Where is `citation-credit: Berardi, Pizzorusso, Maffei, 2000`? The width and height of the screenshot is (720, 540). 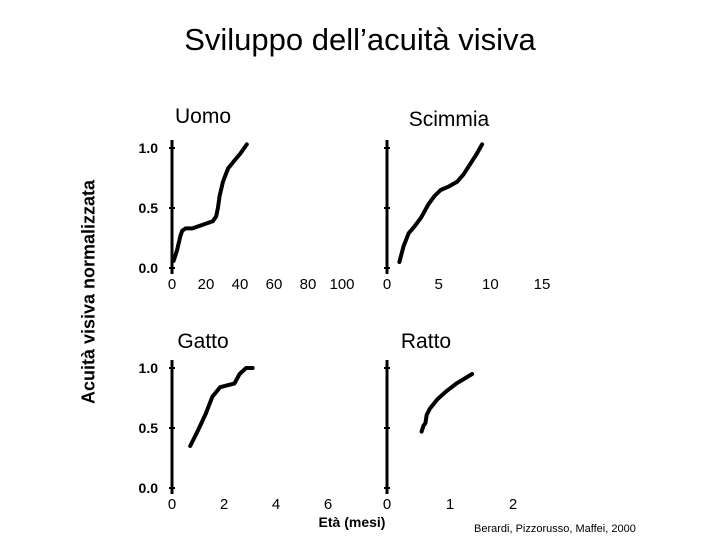 citation-credit: Berardi, Pizzorusso, Maffei, 2000 is located at coordinates (555, 529).